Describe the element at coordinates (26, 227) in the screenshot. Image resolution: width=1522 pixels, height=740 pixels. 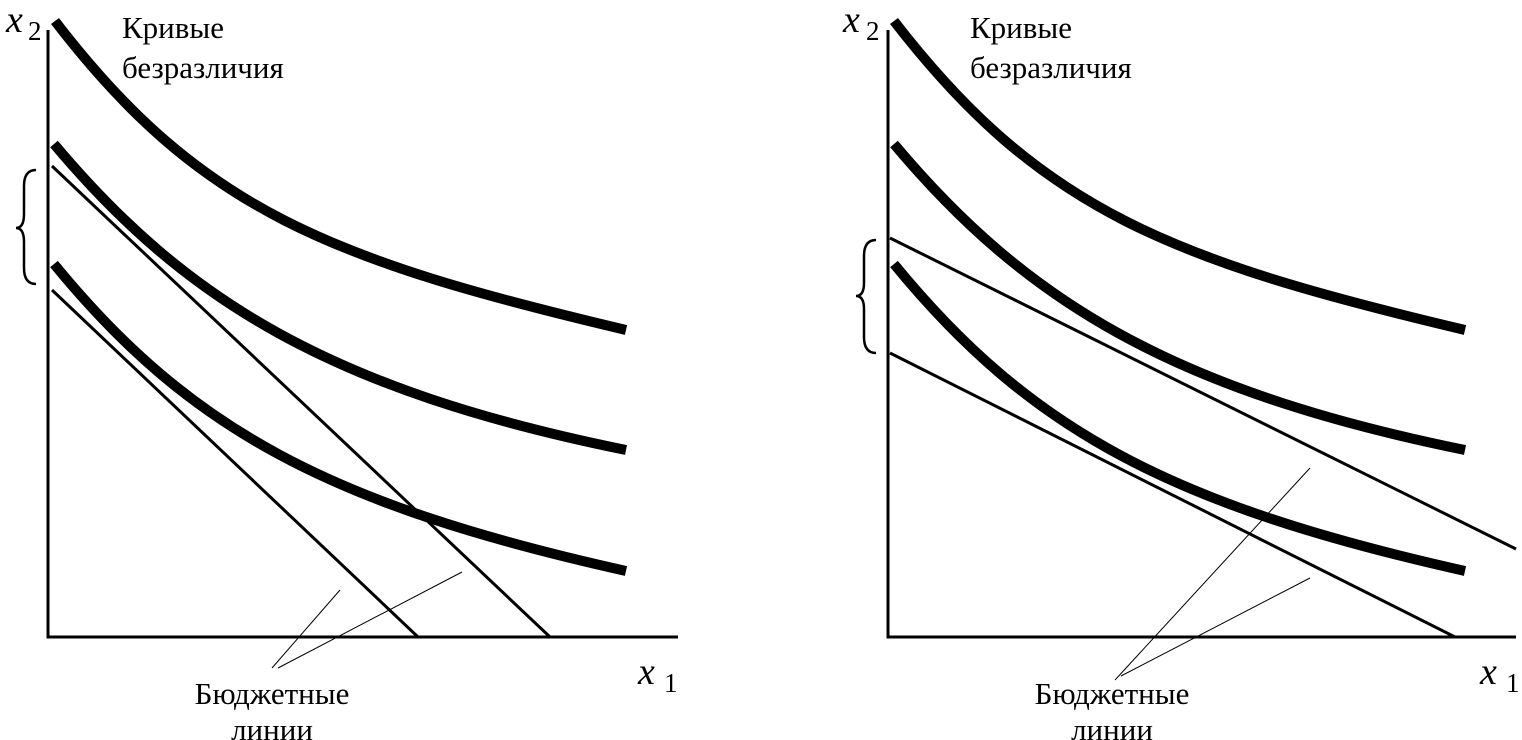
I see `left-y-brace` at that location.